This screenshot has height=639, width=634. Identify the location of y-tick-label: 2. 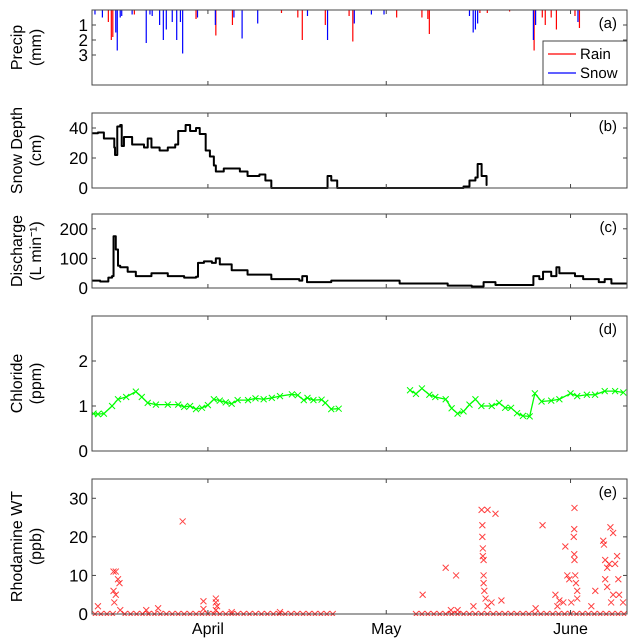
(83, 361).